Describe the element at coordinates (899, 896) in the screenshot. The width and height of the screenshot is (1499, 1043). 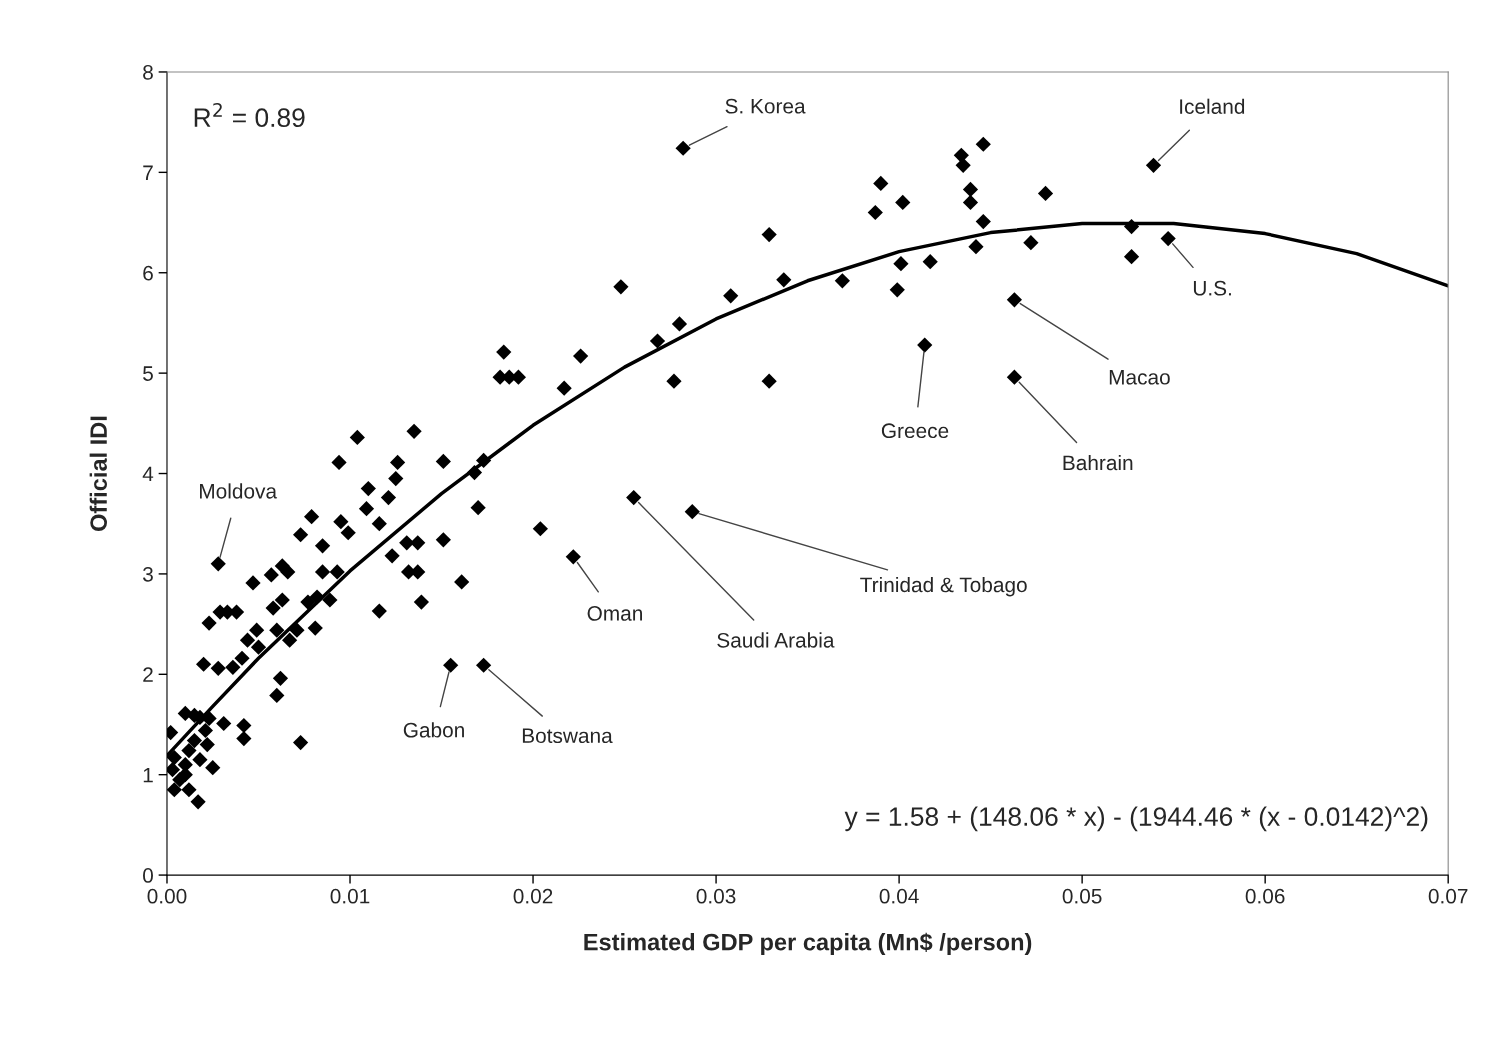
I see `x-tick-label: 0.04` at that location.